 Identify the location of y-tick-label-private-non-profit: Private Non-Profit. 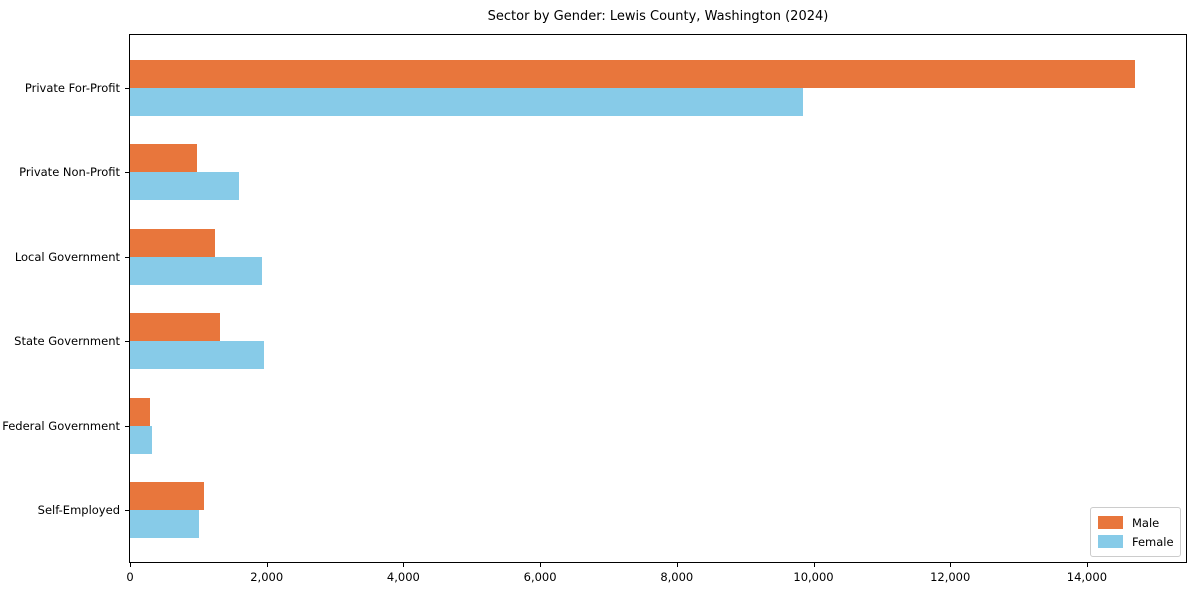
(69, 172).